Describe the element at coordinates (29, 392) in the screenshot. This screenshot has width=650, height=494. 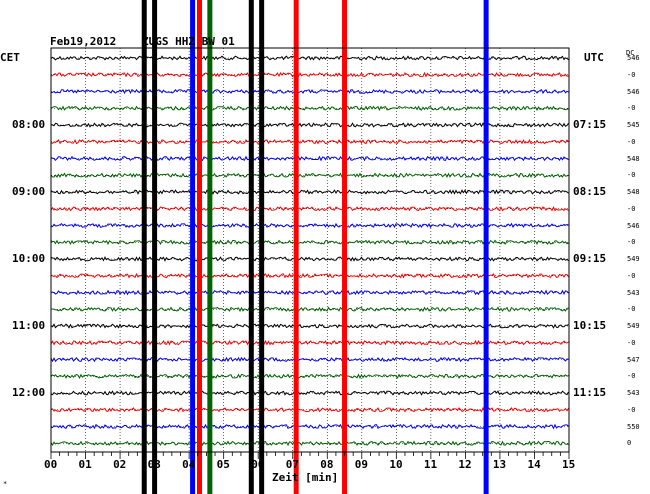
I see `left-hour-label: 12:00` at that location.